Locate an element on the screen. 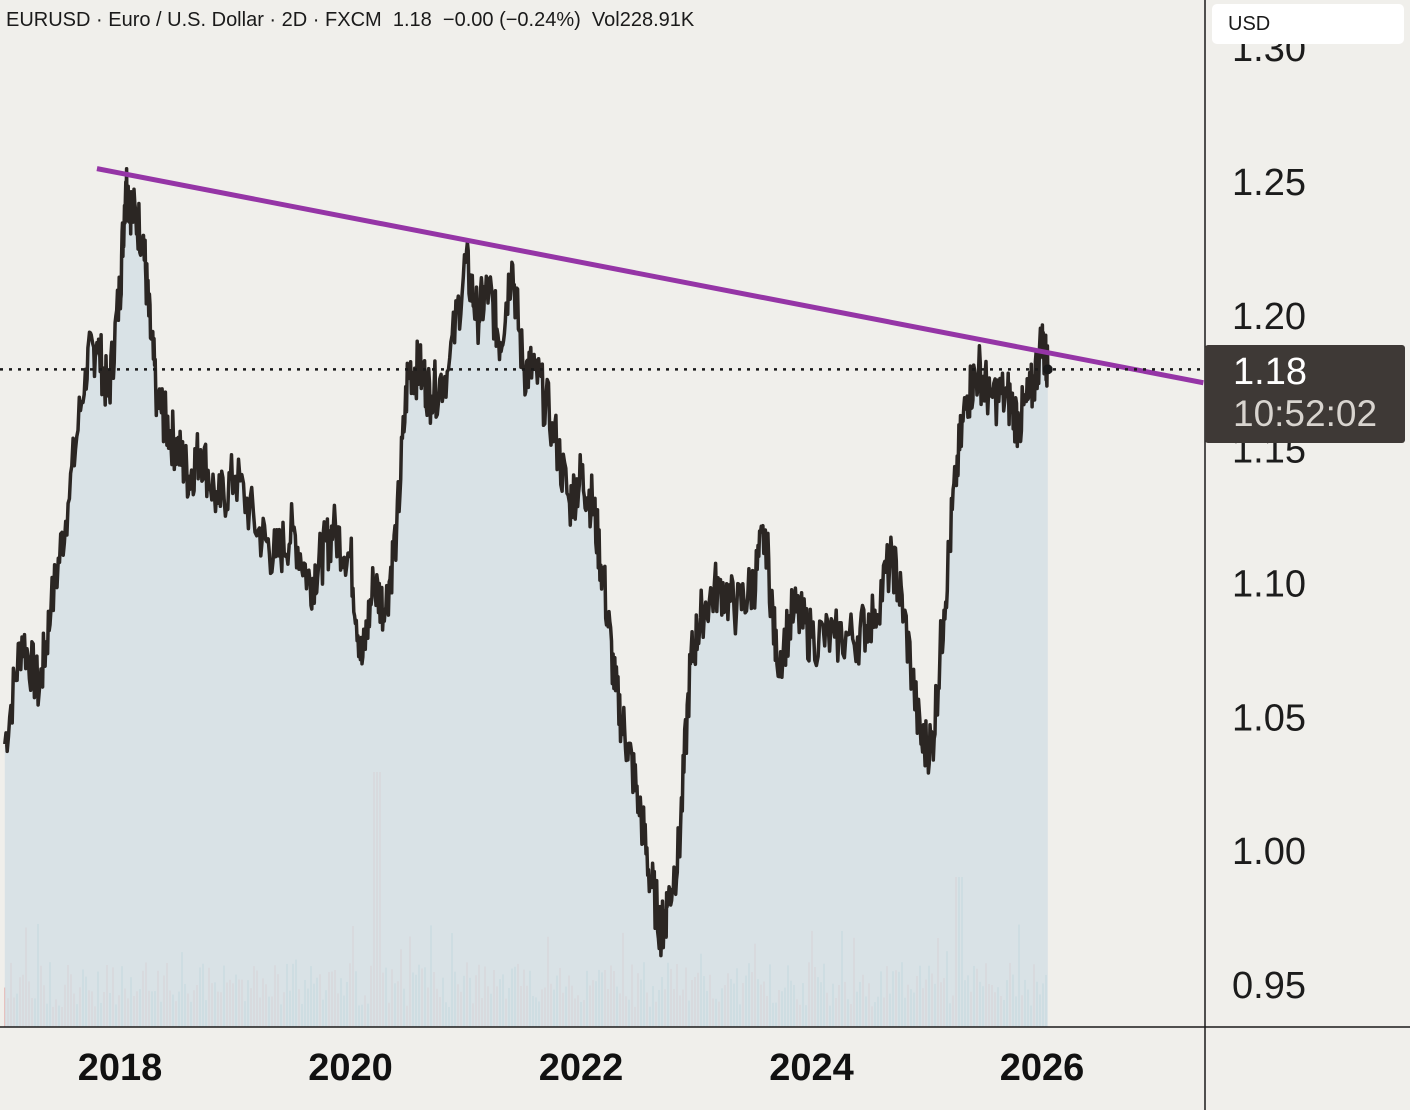 Image resolution: width=1410 pixels, height=1110 pixels. interval-label: 2D is located at coordinates (294, 20).